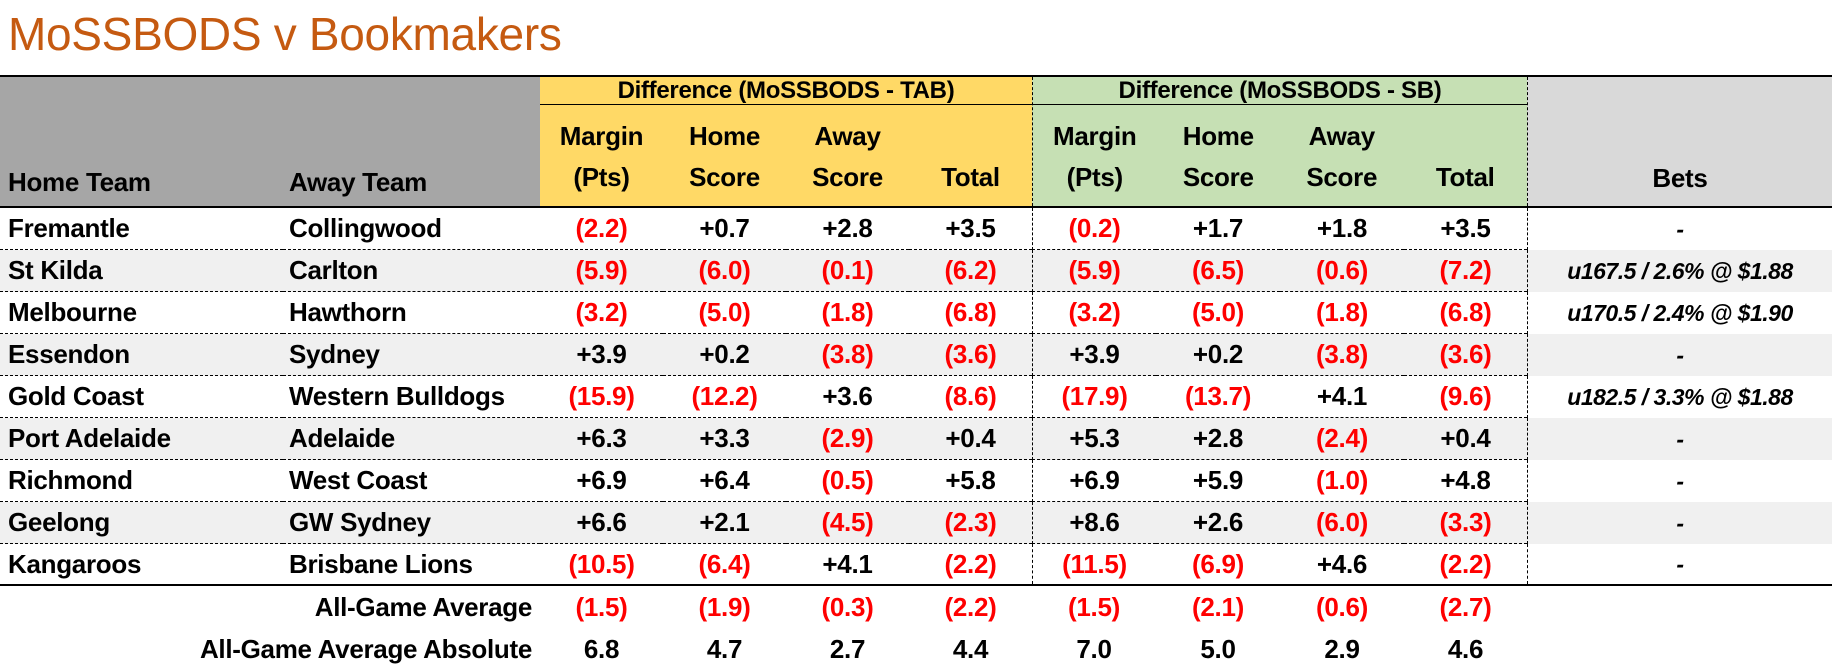  Describe the element at coordinates (847, 229) in the screenshot. I see `tab-away-score-cell: +2.8` at that location.